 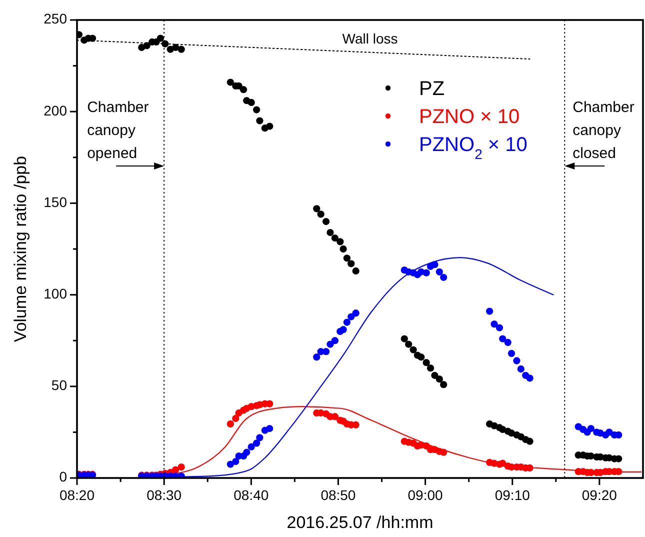 I want to click on x-tick-label: 09:20, so click(x=600, y=495).